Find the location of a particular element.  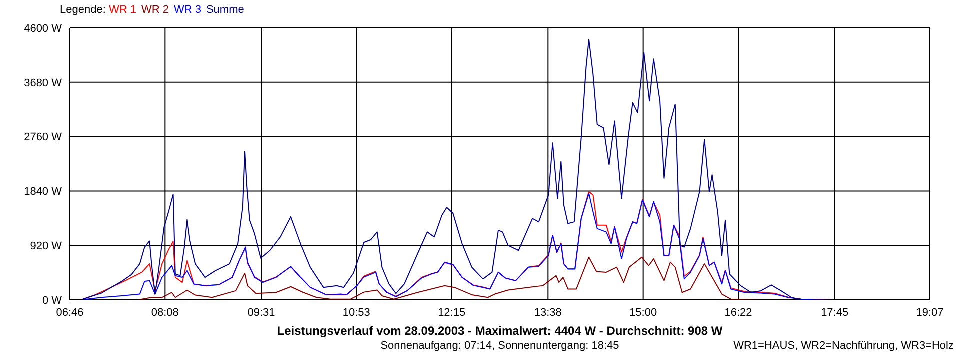

y-tick-label: 4600 W is located at coordinates (43, 28).